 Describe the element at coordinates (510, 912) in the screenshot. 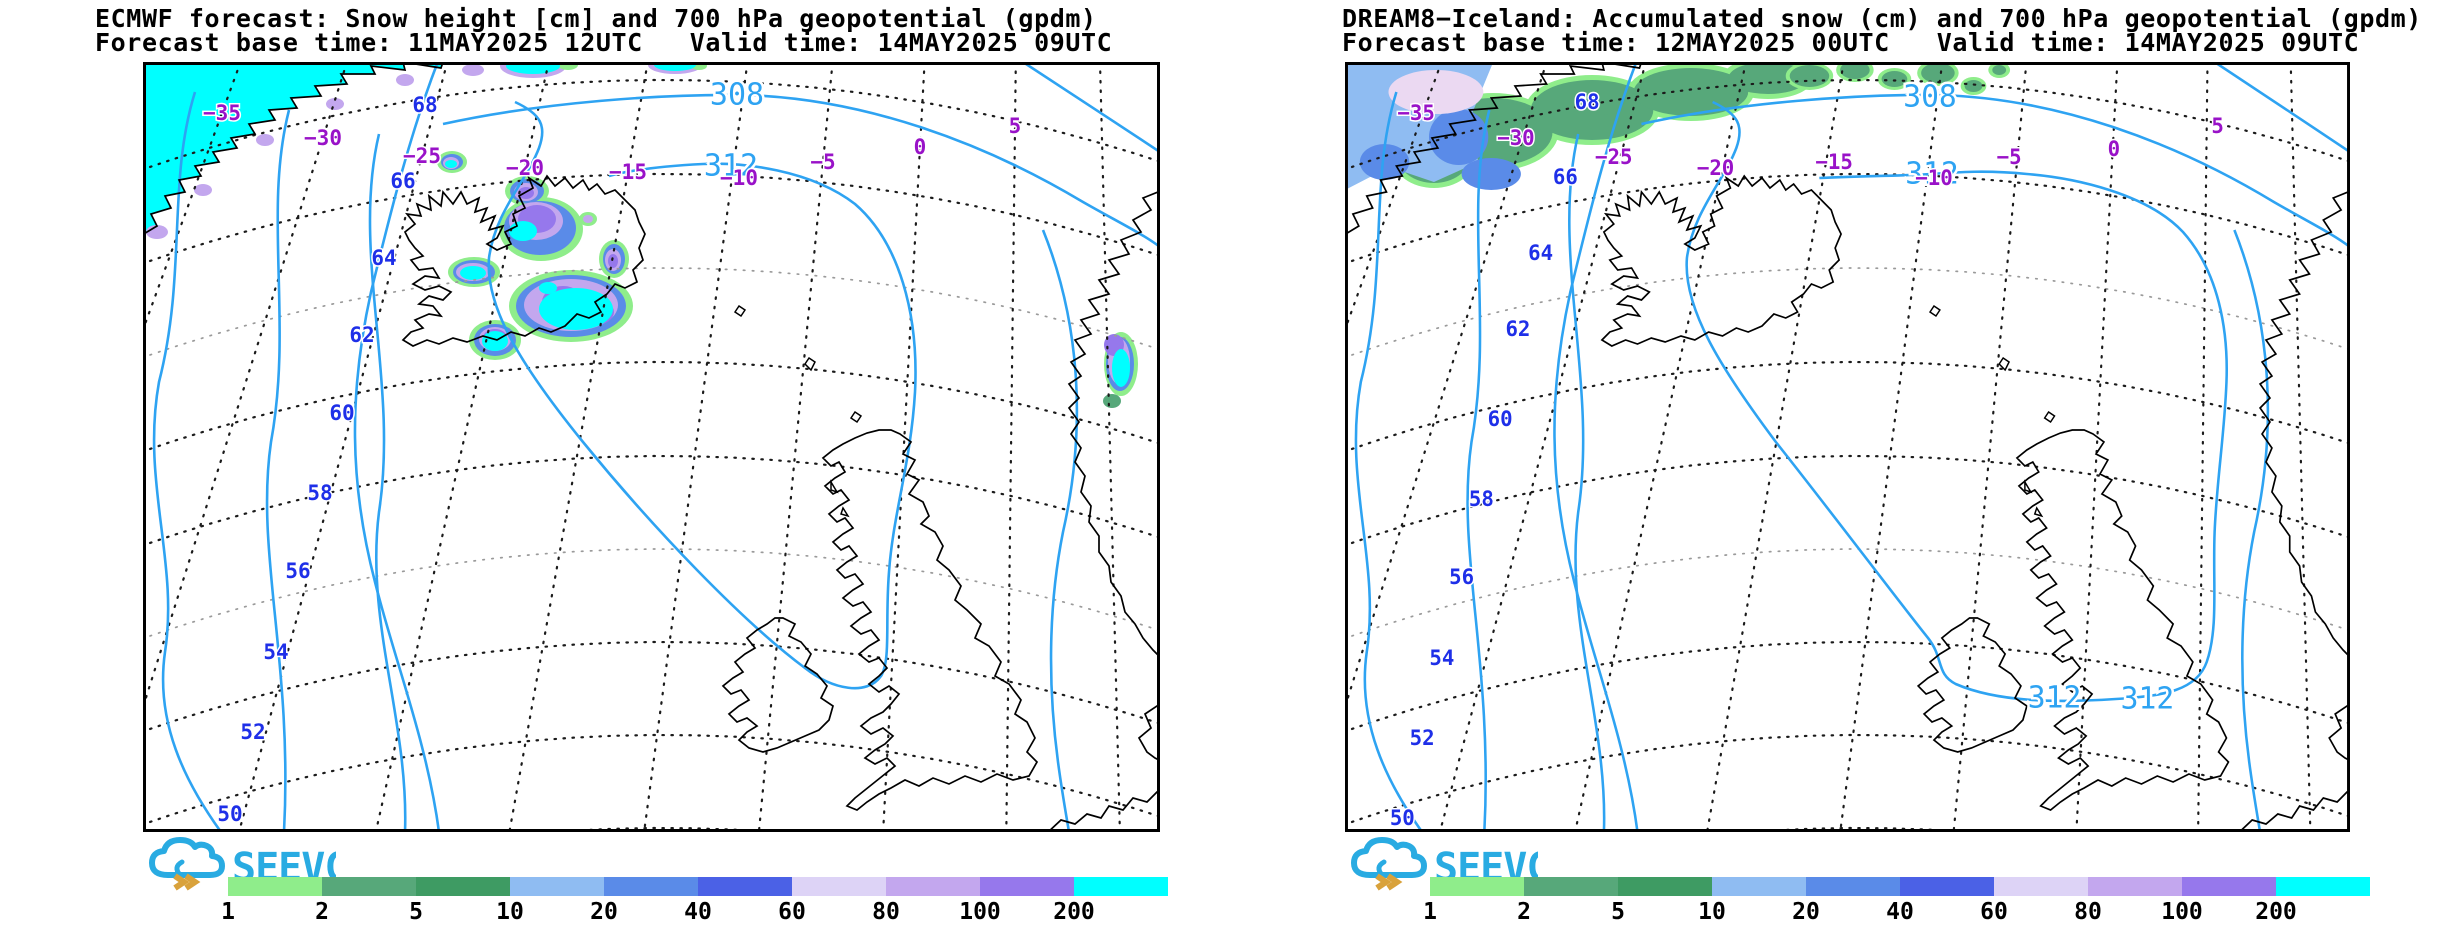

I see `legend-value: 10` at that location.